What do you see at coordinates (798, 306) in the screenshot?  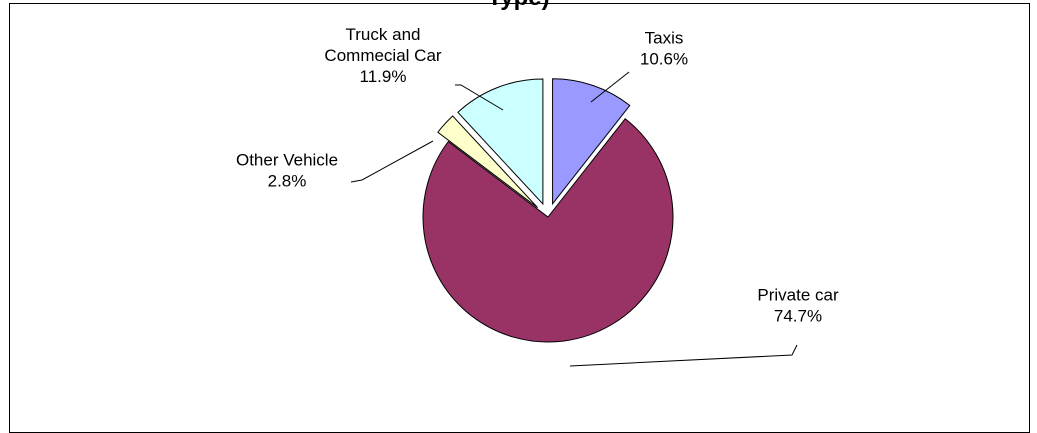 I see `slice-label-private-car: Private car 74.7%` at bounding box center [798, 306].